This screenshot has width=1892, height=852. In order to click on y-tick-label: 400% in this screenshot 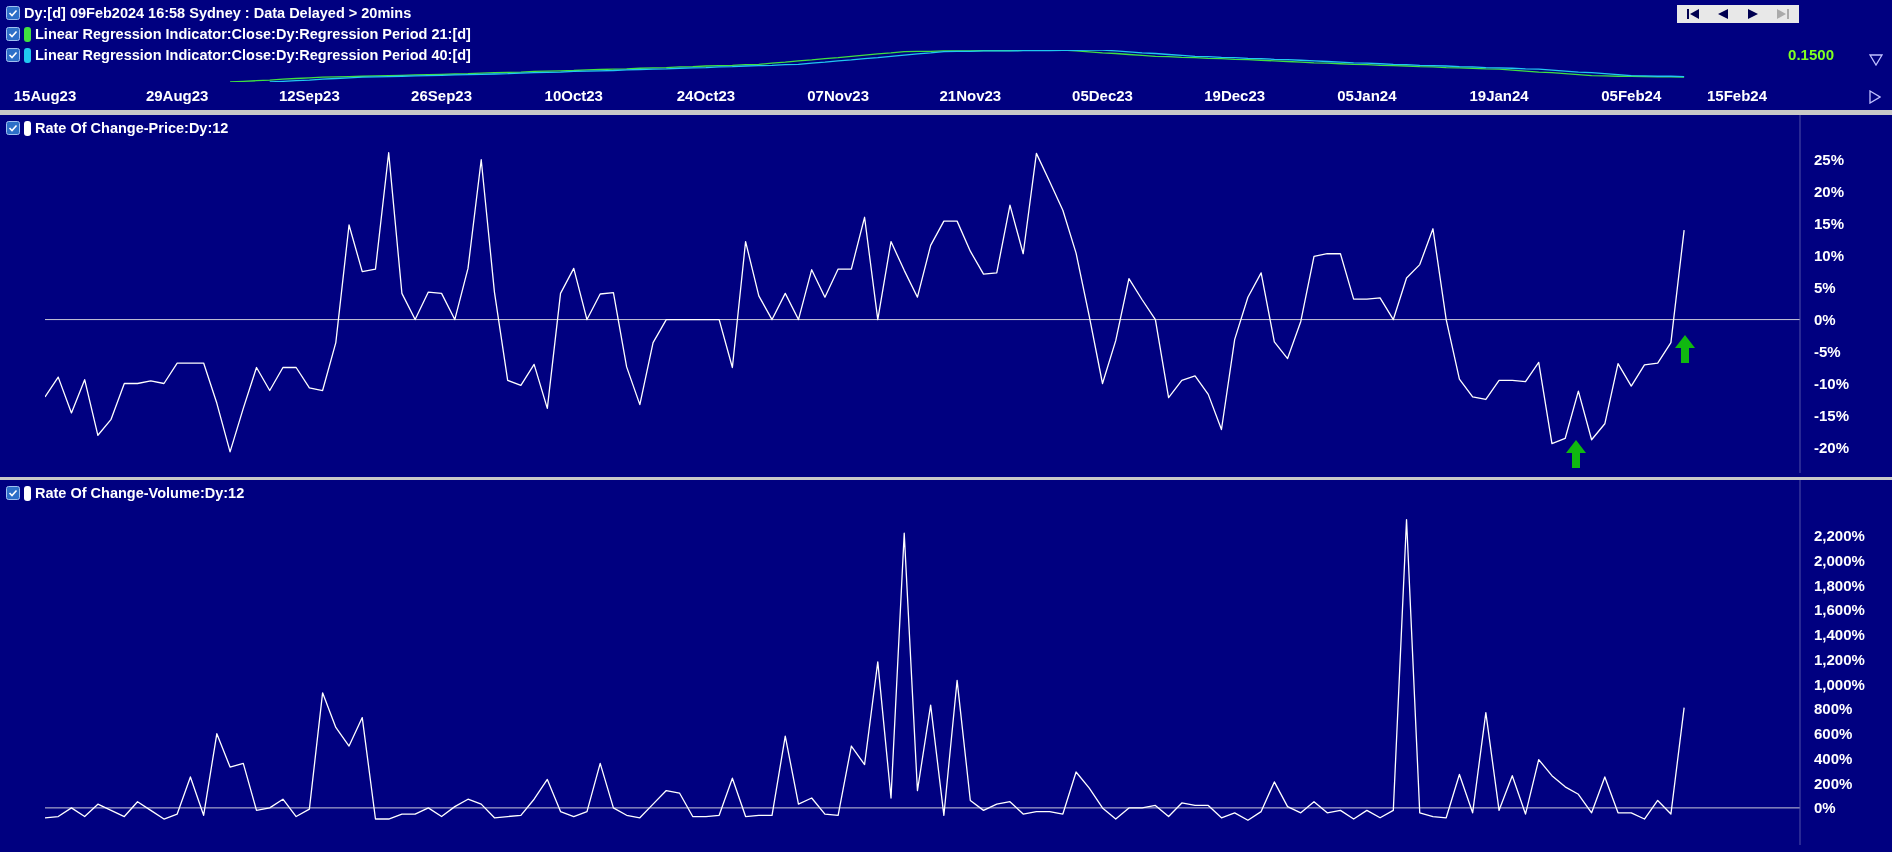, I will do `click(1833, 758)`.